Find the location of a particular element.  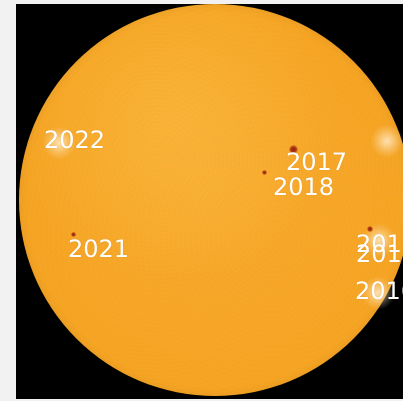

sunspot-label-2021: 2021 is located at coordinates (99, 249).